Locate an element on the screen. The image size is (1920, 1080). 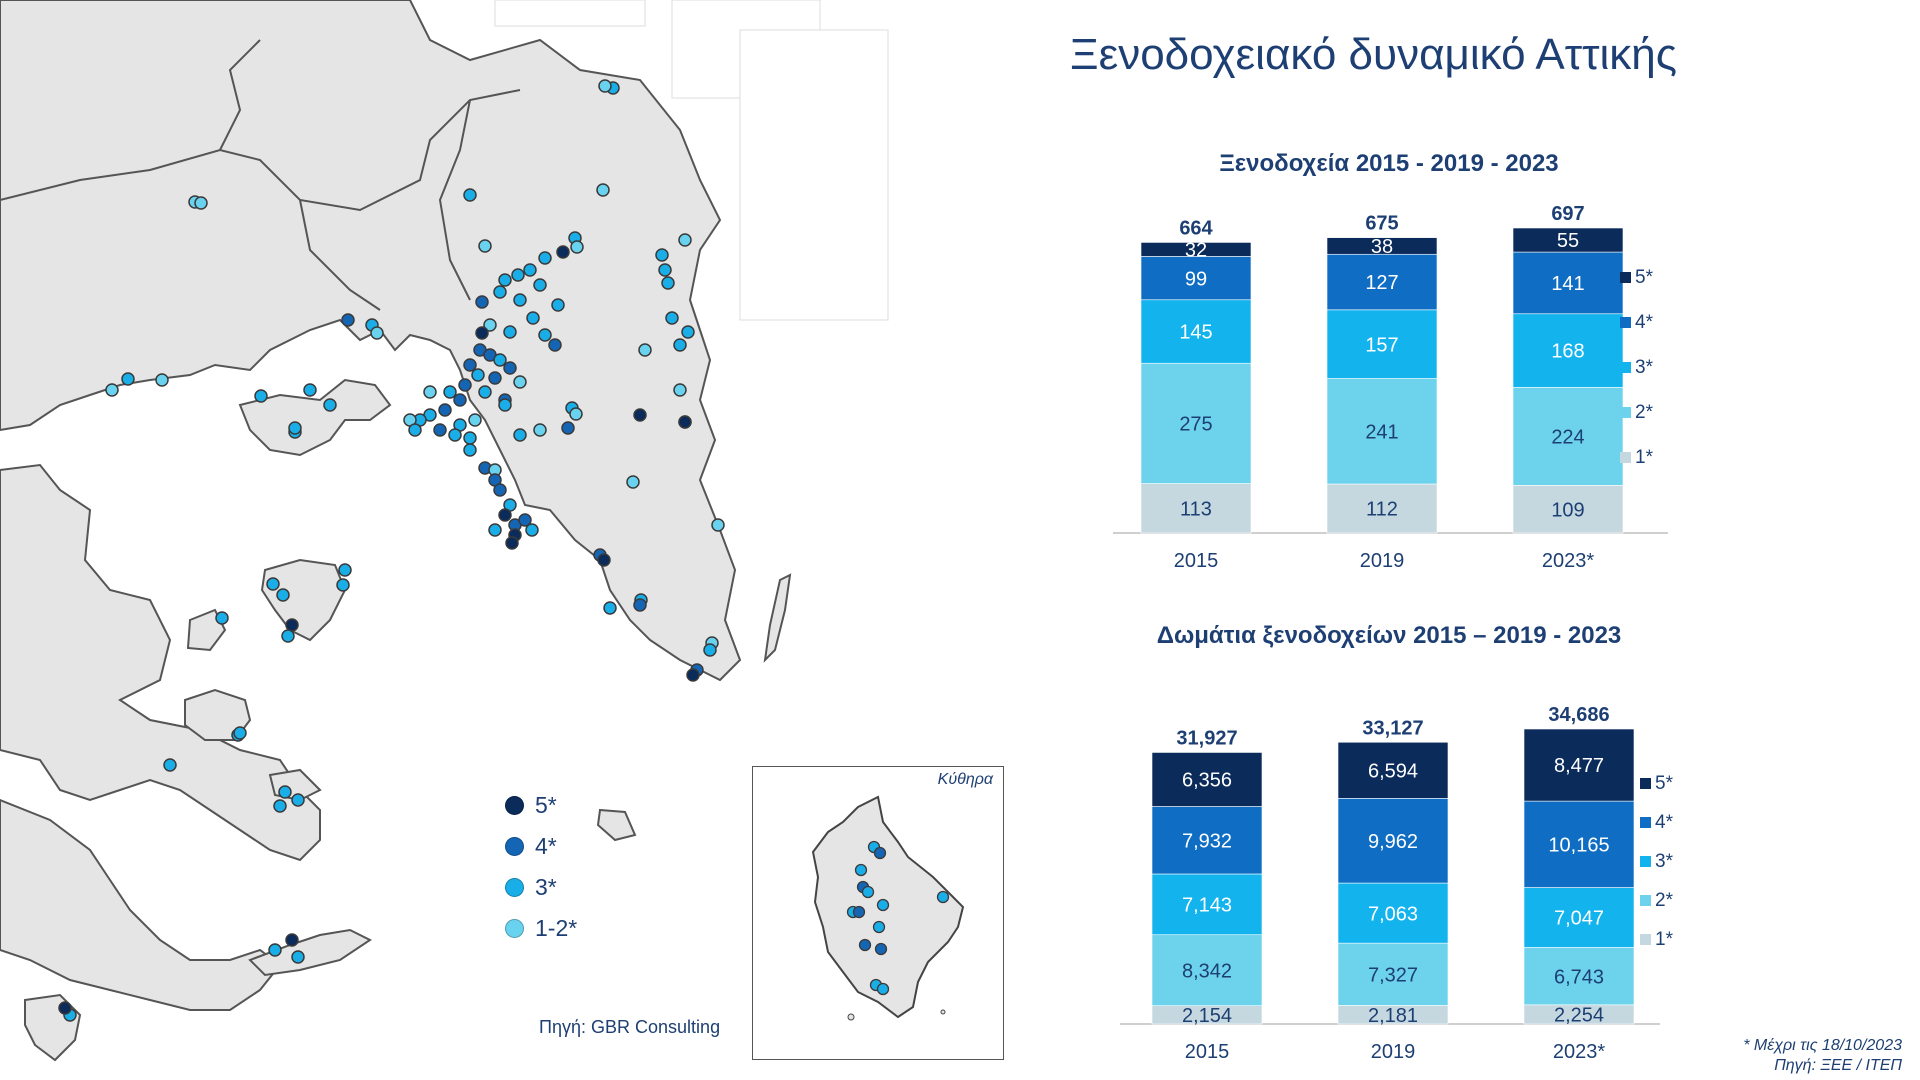
total-label: 34,686 is located at coordinates (1578, 715).